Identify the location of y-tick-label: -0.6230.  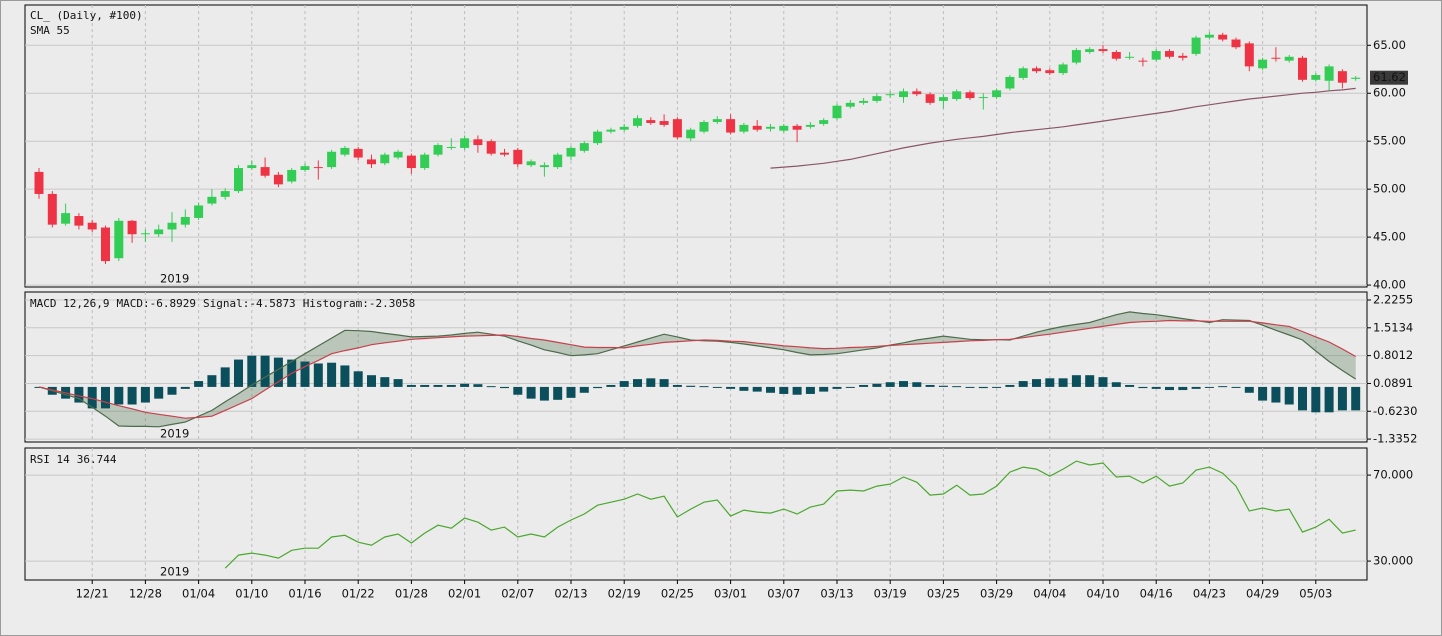
(1395, 411).